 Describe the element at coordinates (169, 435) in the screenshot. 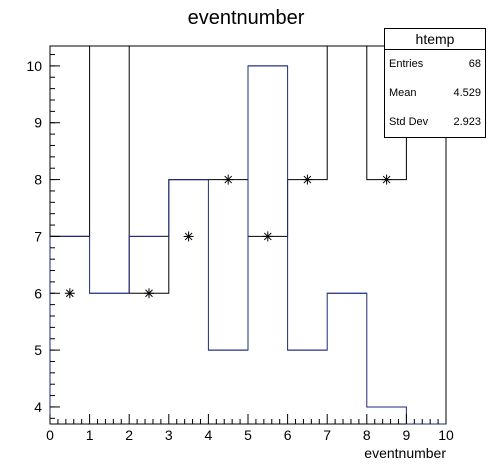

I see `x-tick-label-3: 3` at that location.